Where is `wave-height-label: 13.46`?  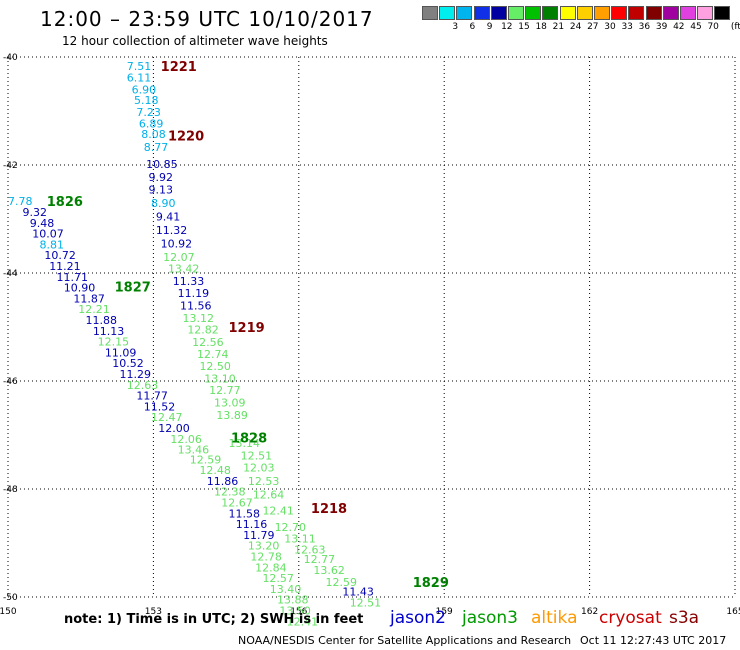 wave-height-label: 13.46 is located at coordinates (194, 450).